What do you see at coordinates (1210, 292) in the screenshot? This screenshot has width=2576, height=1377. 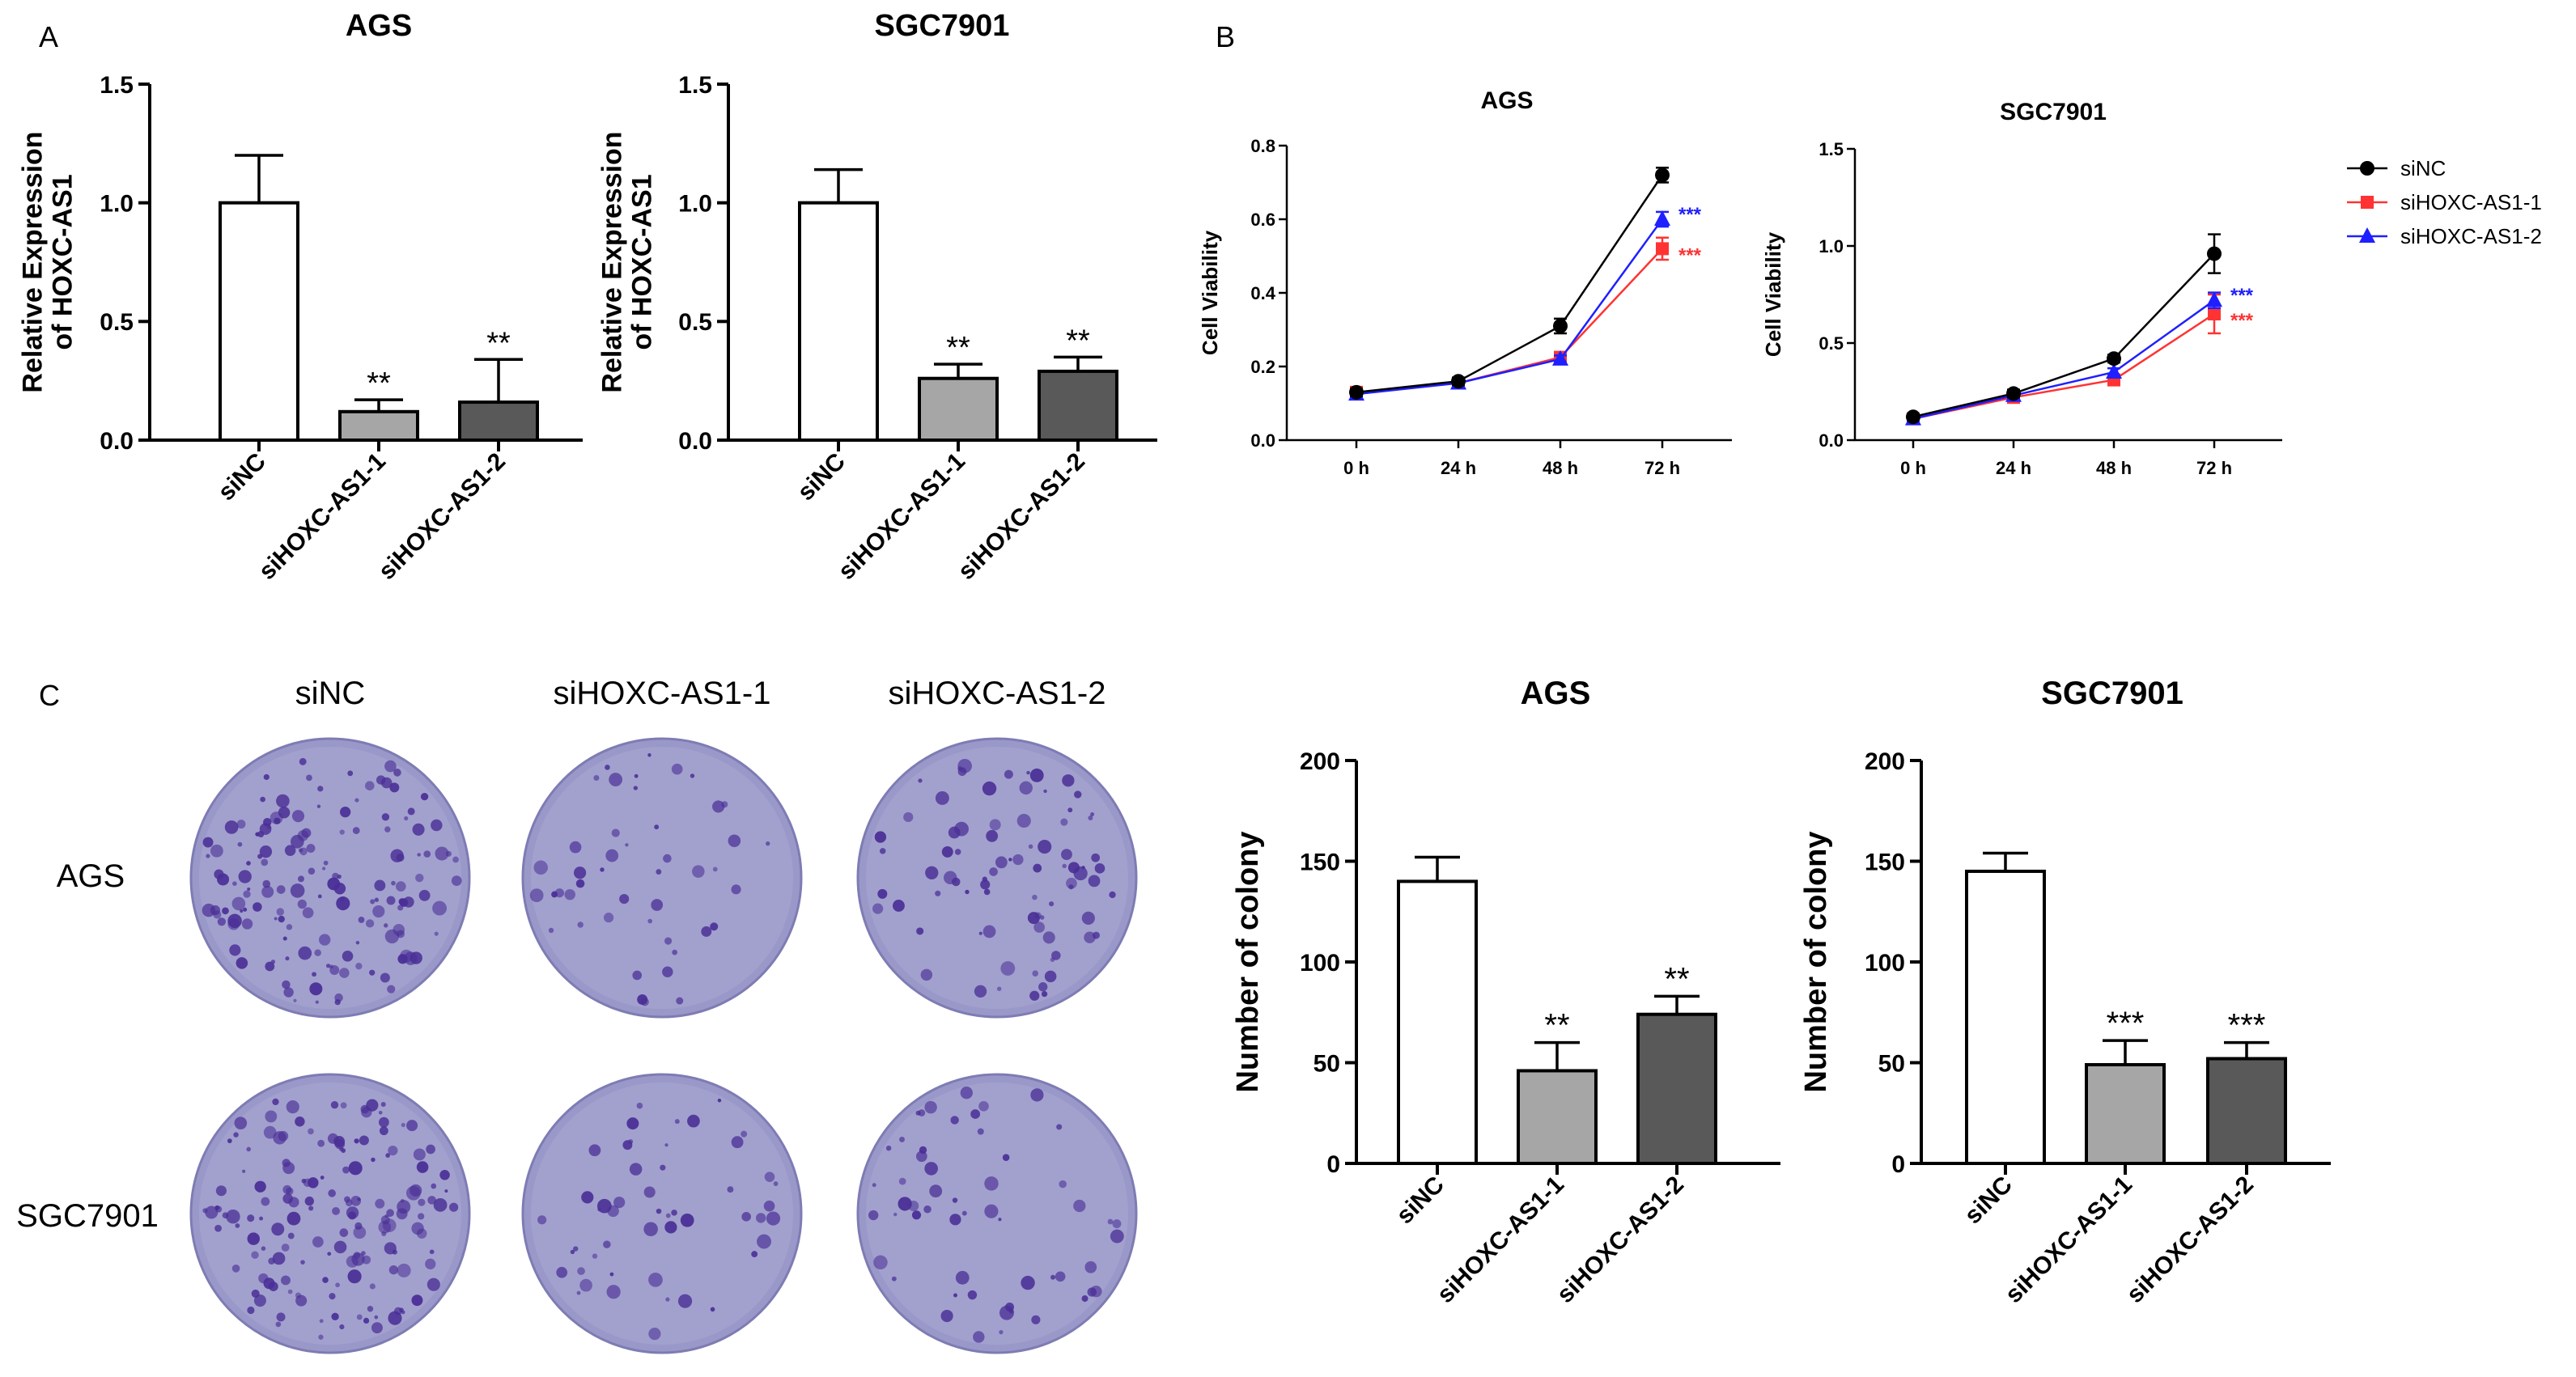 I see `y-axis-label: Cell Viability` at bounding box center [1210, 292].